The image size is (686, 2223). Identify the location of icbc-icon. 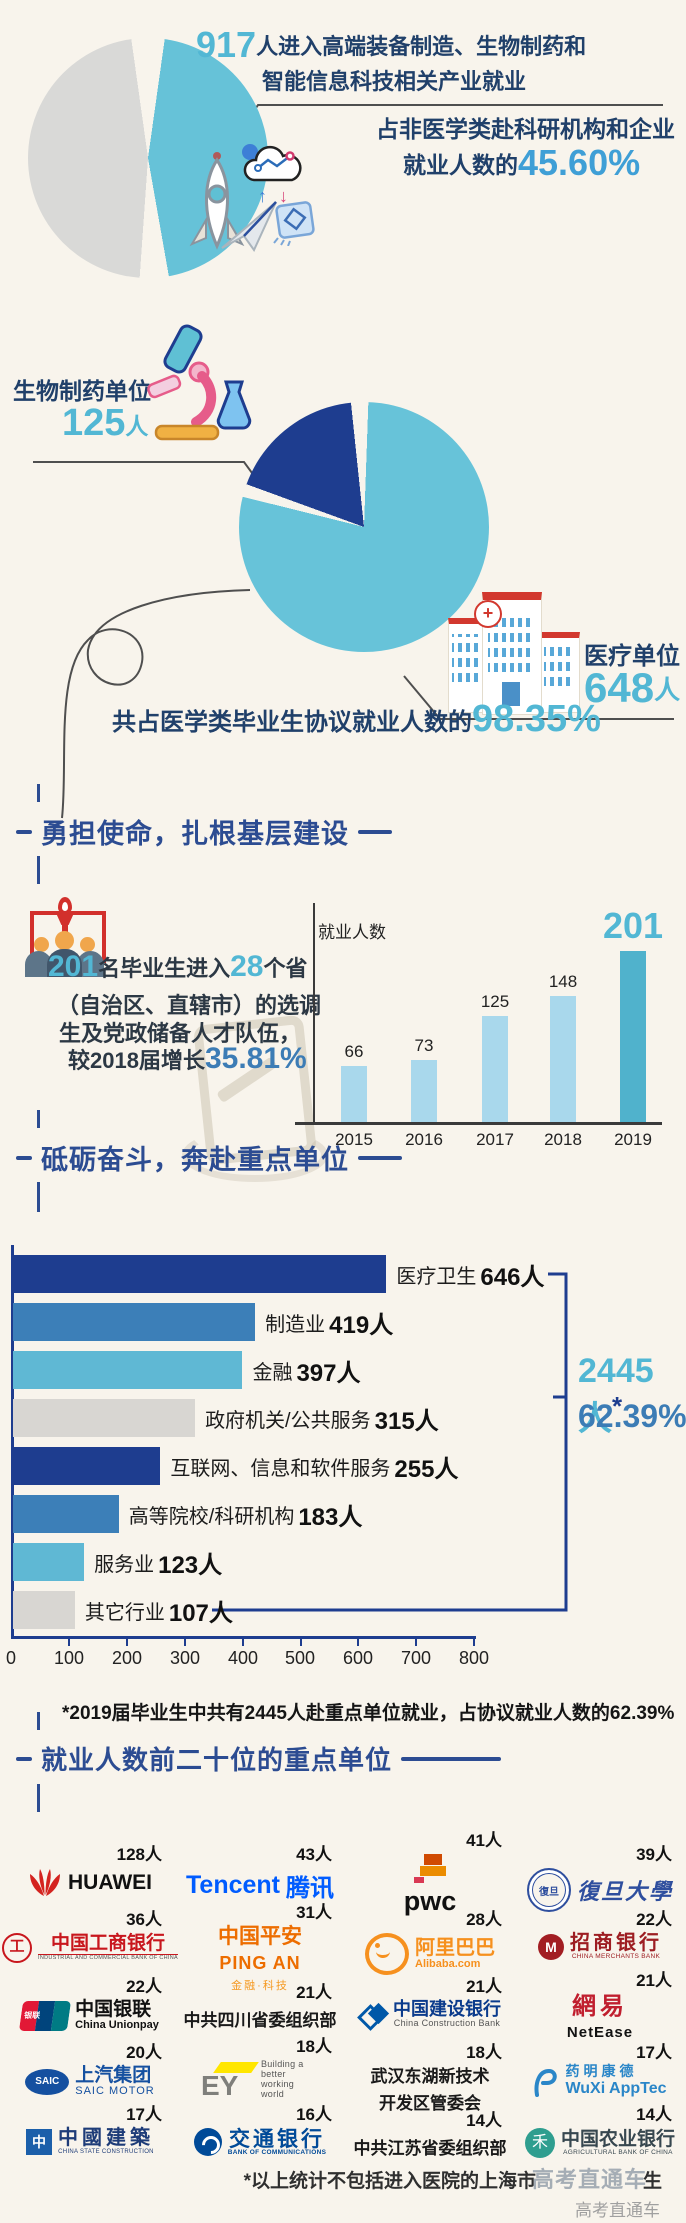
(17, 1948).